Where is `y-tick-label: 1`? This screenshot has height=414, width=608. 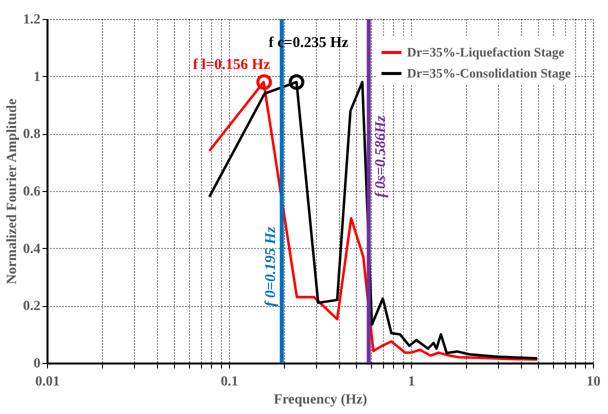
y-tick-label: 1 is located at coordinates (37, 77).